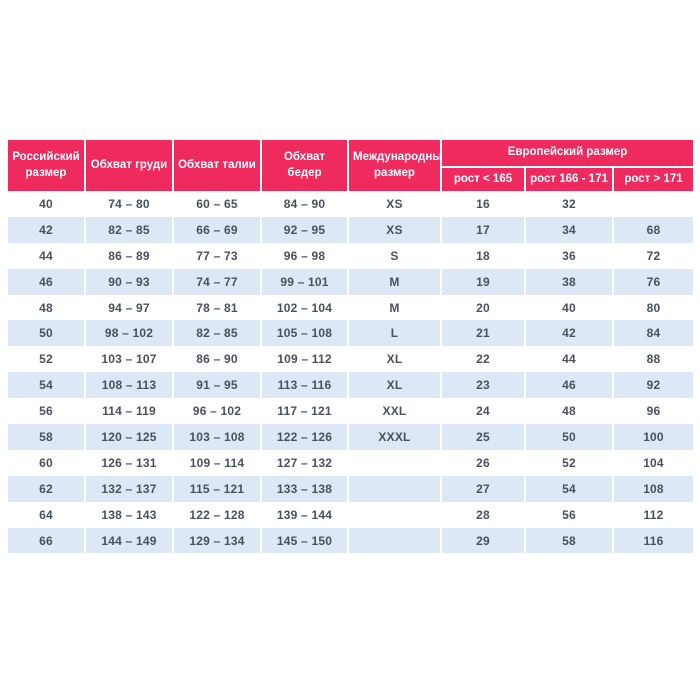  Describe the element at coordinates (570, 307) in the screenshot. I see `height-166-171-cell: 40` at that location.